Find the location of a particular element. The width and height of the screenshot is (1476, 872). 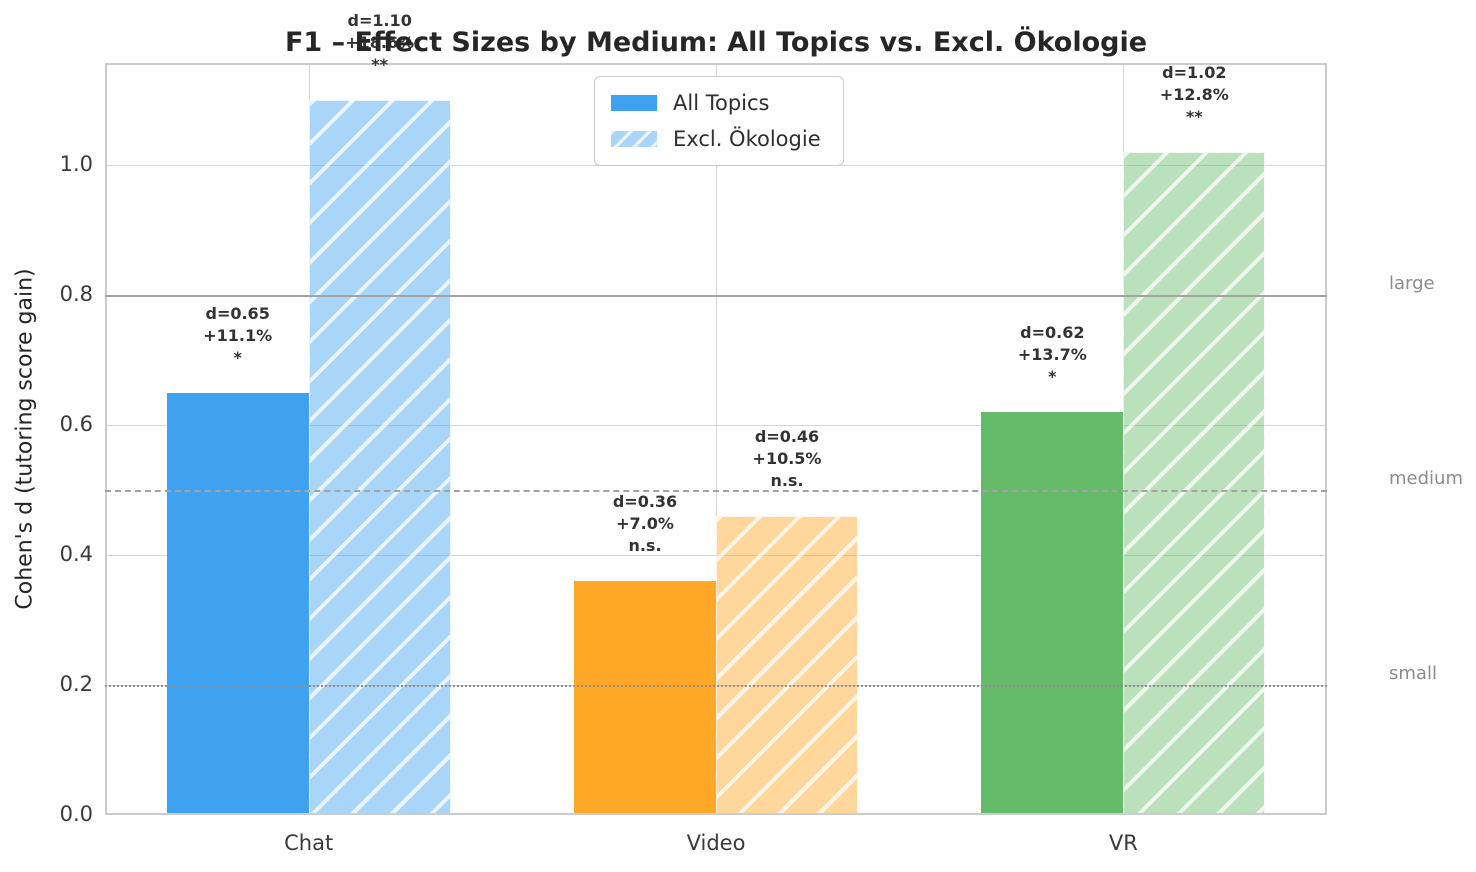

legend-label: Excl. Ökologie is located at coordinates (747, 139).